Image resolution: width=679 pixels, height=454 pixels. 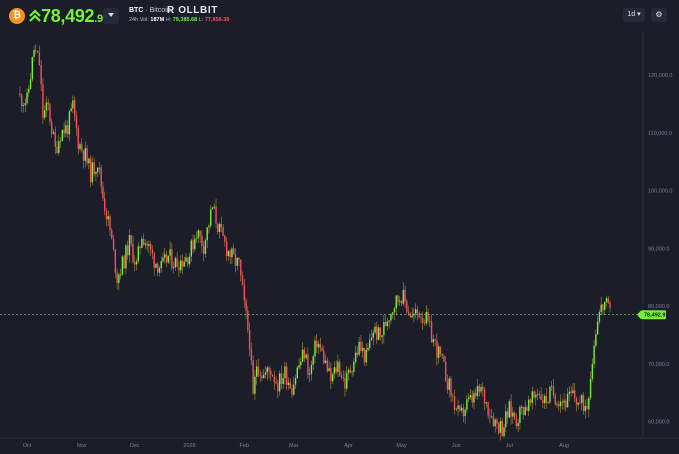 What do you see at coordinates (660, 76) in the screenshot?
I see `price-axis-label: 120,000.0` at bounding box center [660, 76].